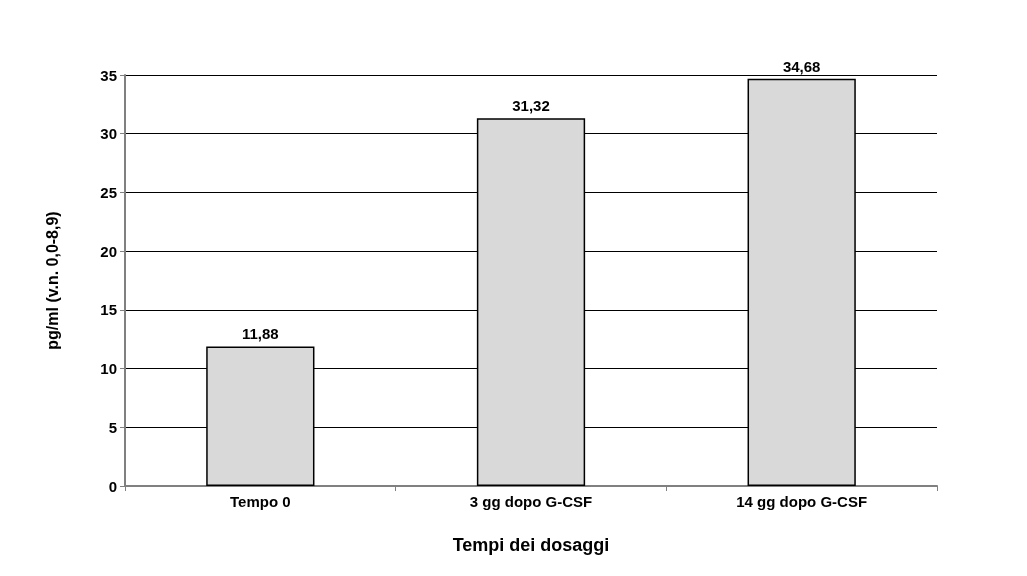  What do you see at coordinates (531, 545) in the screenshot?
I see `x-axis-title: Tempi dei dosaggi` at bounding box center [531, 545].